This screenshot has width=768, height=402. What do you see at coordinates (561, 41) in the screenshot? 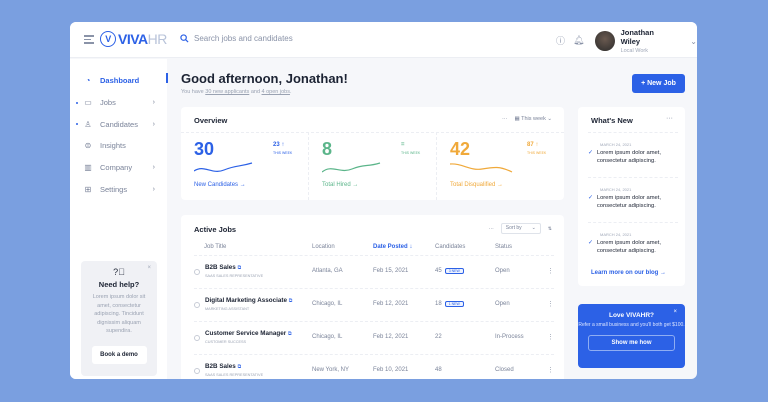
I see `help-icon: ⓘ` at bounding box center [561, 41].